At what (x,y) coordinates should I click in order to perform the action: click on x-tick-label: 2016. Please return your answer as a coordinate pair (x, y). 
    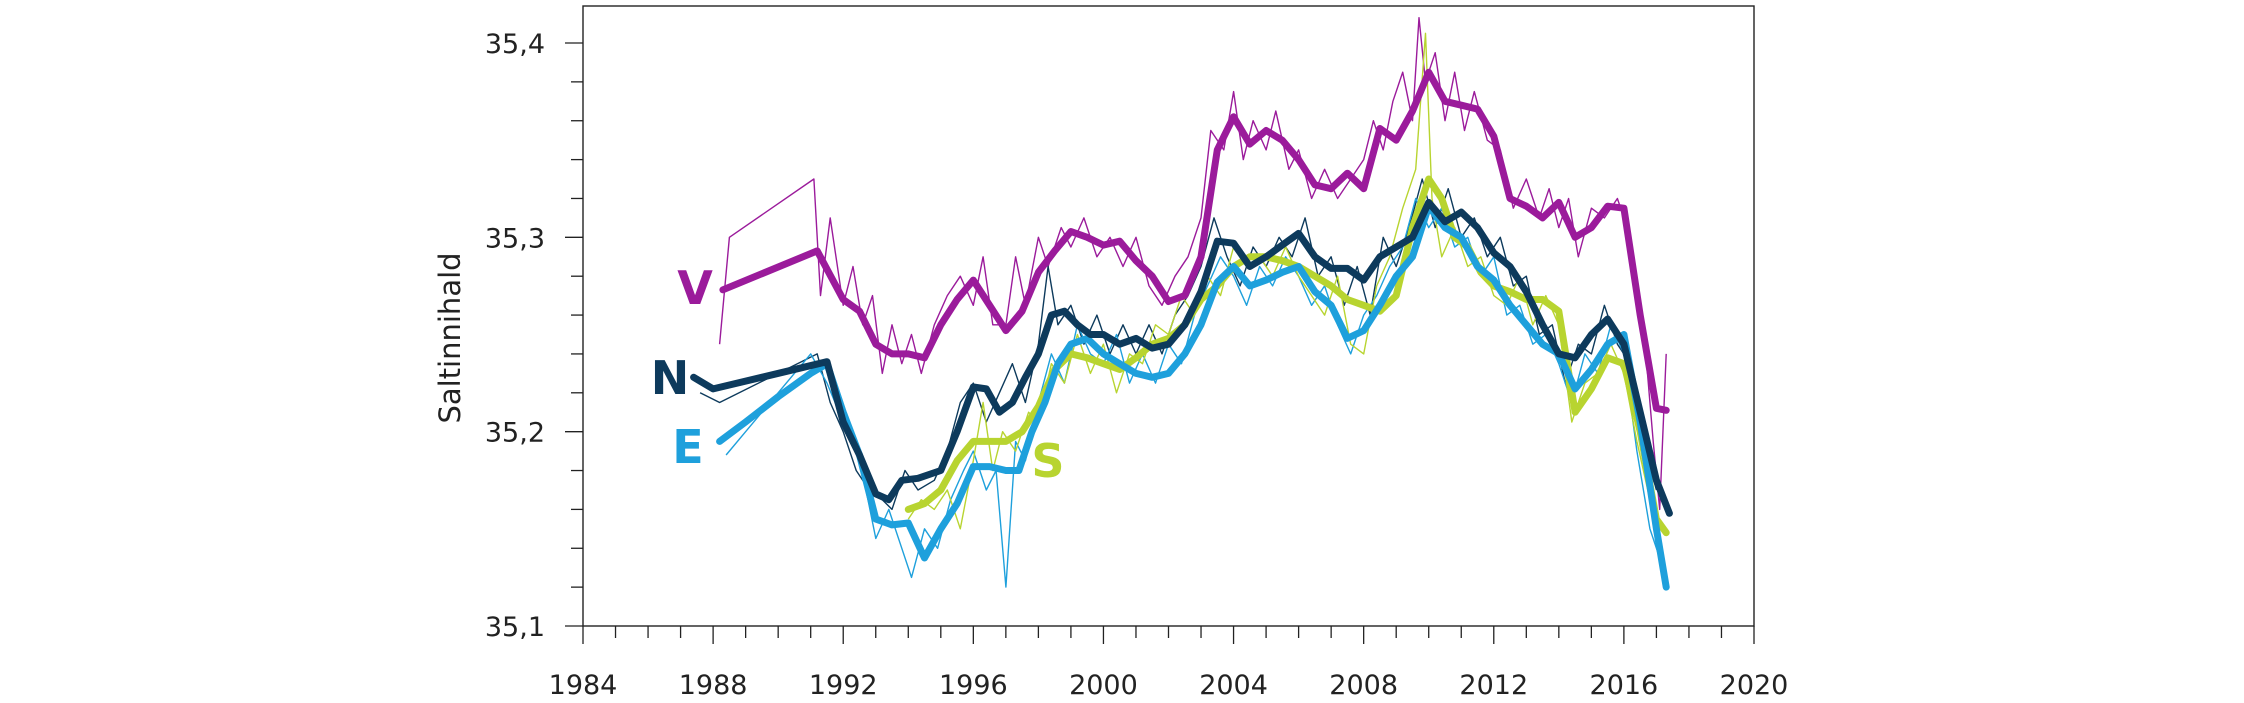
    Looking at the image, I should click on (1624, 684).